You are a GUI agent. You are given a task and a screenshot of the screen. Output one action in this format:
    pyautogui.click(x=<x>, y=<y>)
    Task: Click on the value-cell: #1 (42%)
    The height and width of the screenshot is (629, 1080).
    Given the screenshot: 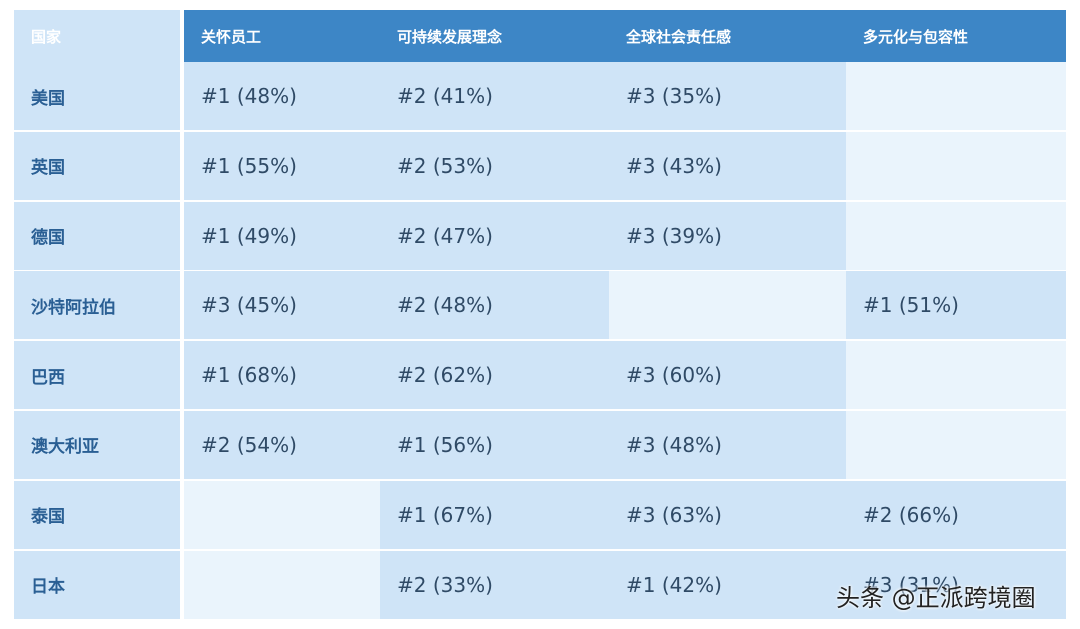 What is the action you would take?
    pyautogui.click(x=727, y=584)
    